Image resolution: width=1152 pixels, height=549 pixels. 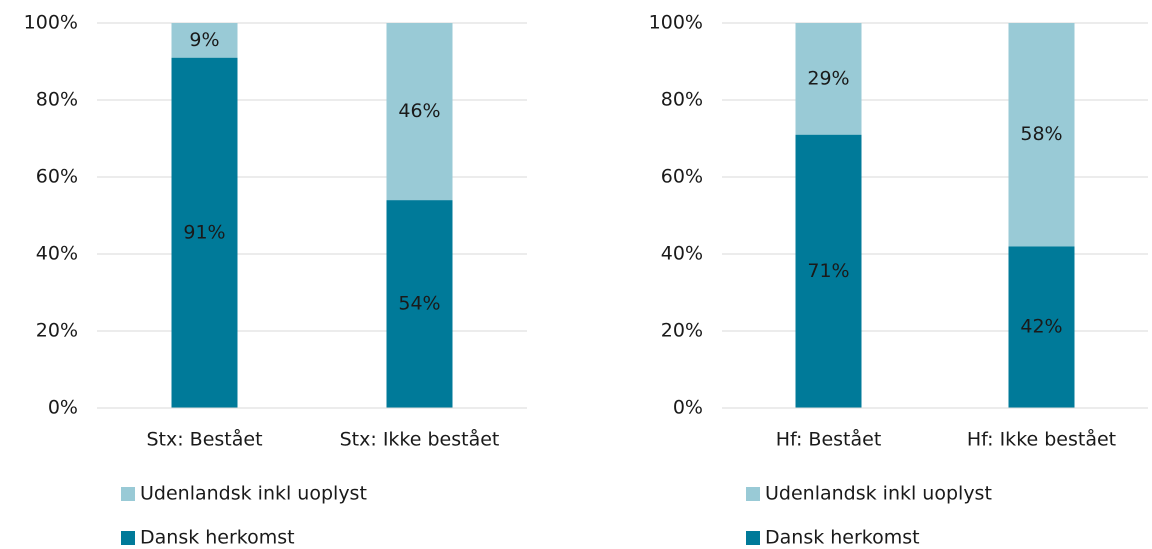 I want to click on data-label: 91%, so click(x=204, y=232).